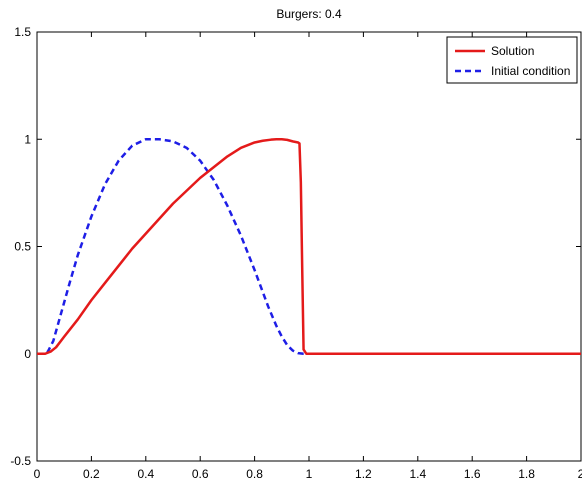  What do you see at coordinates (200, 474) in the screenshot?
I see `x-tick-label: 0.6` at bounding box center [200, 474].